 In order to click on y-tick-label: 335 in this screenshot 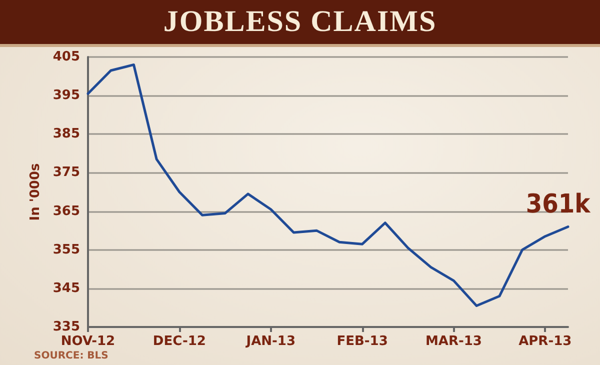, I will do `click(66, 327)`.